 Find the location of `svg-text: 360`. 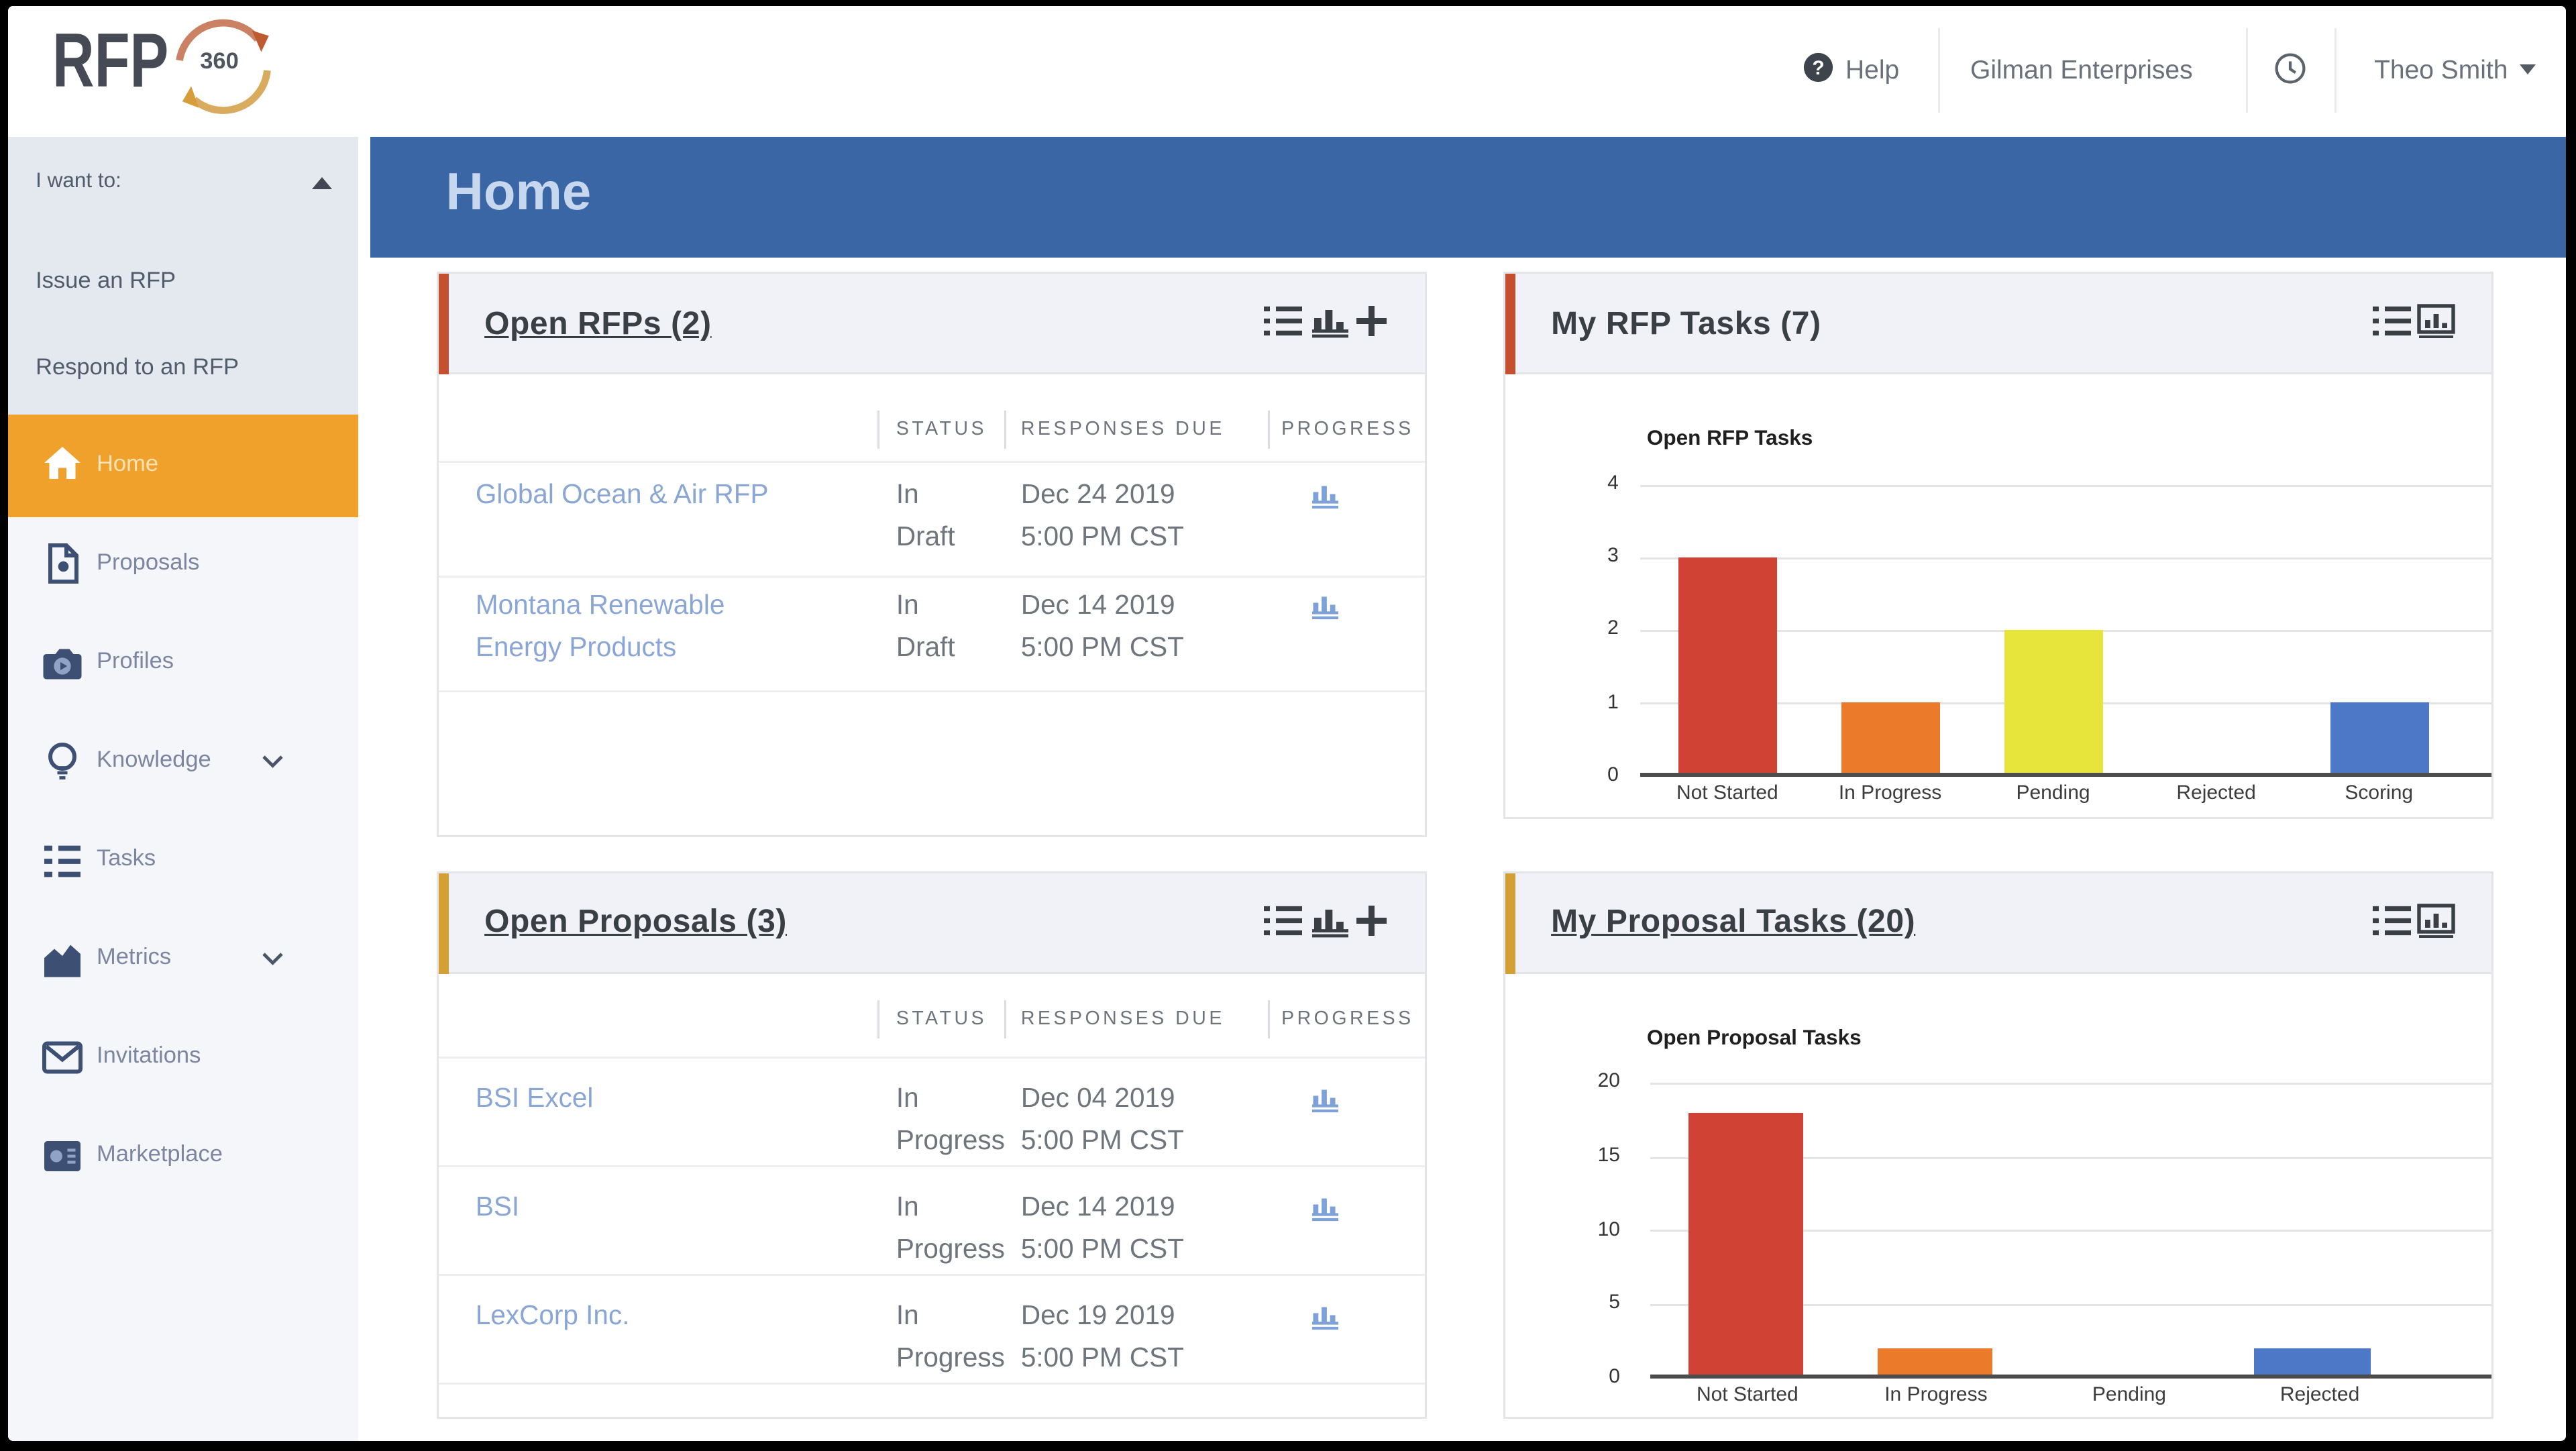

svg-text: 360 is located at coordinates (220, 61).